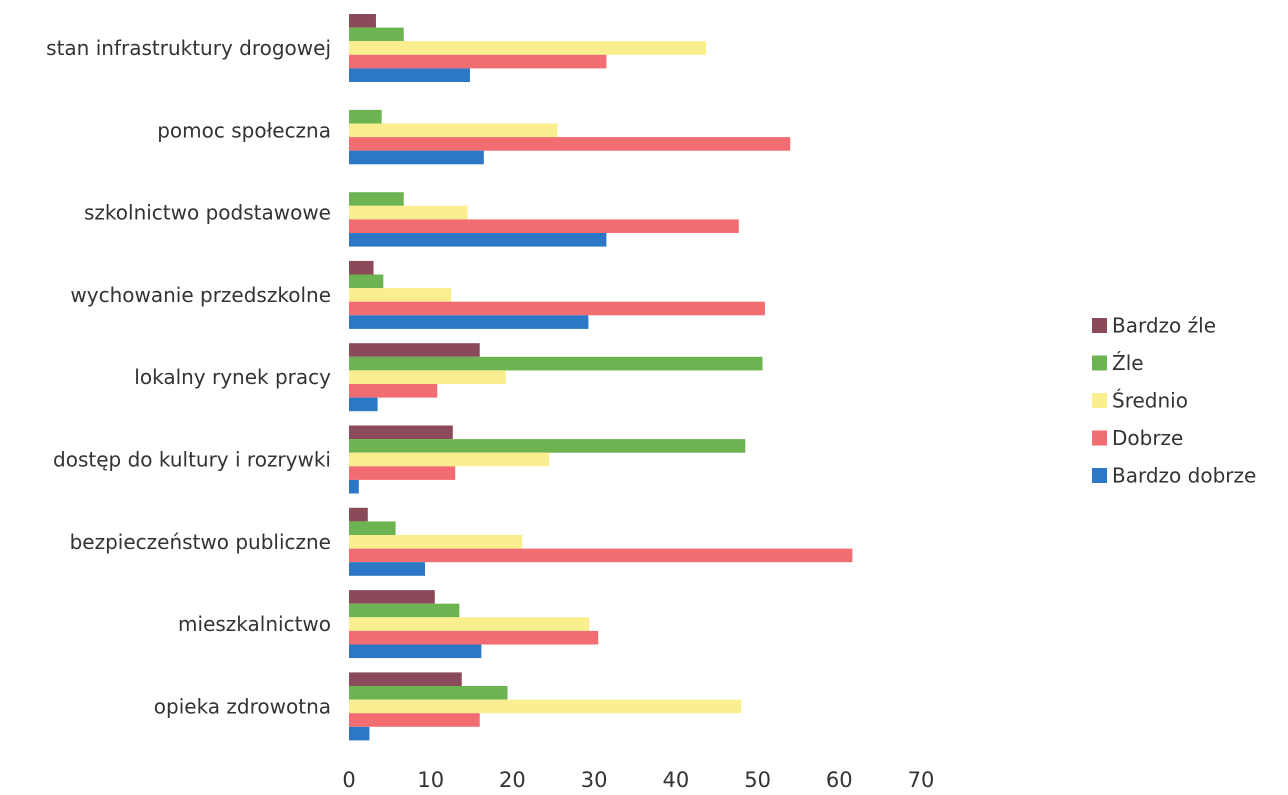 The height and width of the screenshot is (795, 1288). Describe the element at coordinates (427, 377) in the screenshot. I see `bar-srednio-lokalny-rynek-pracy` at that location.